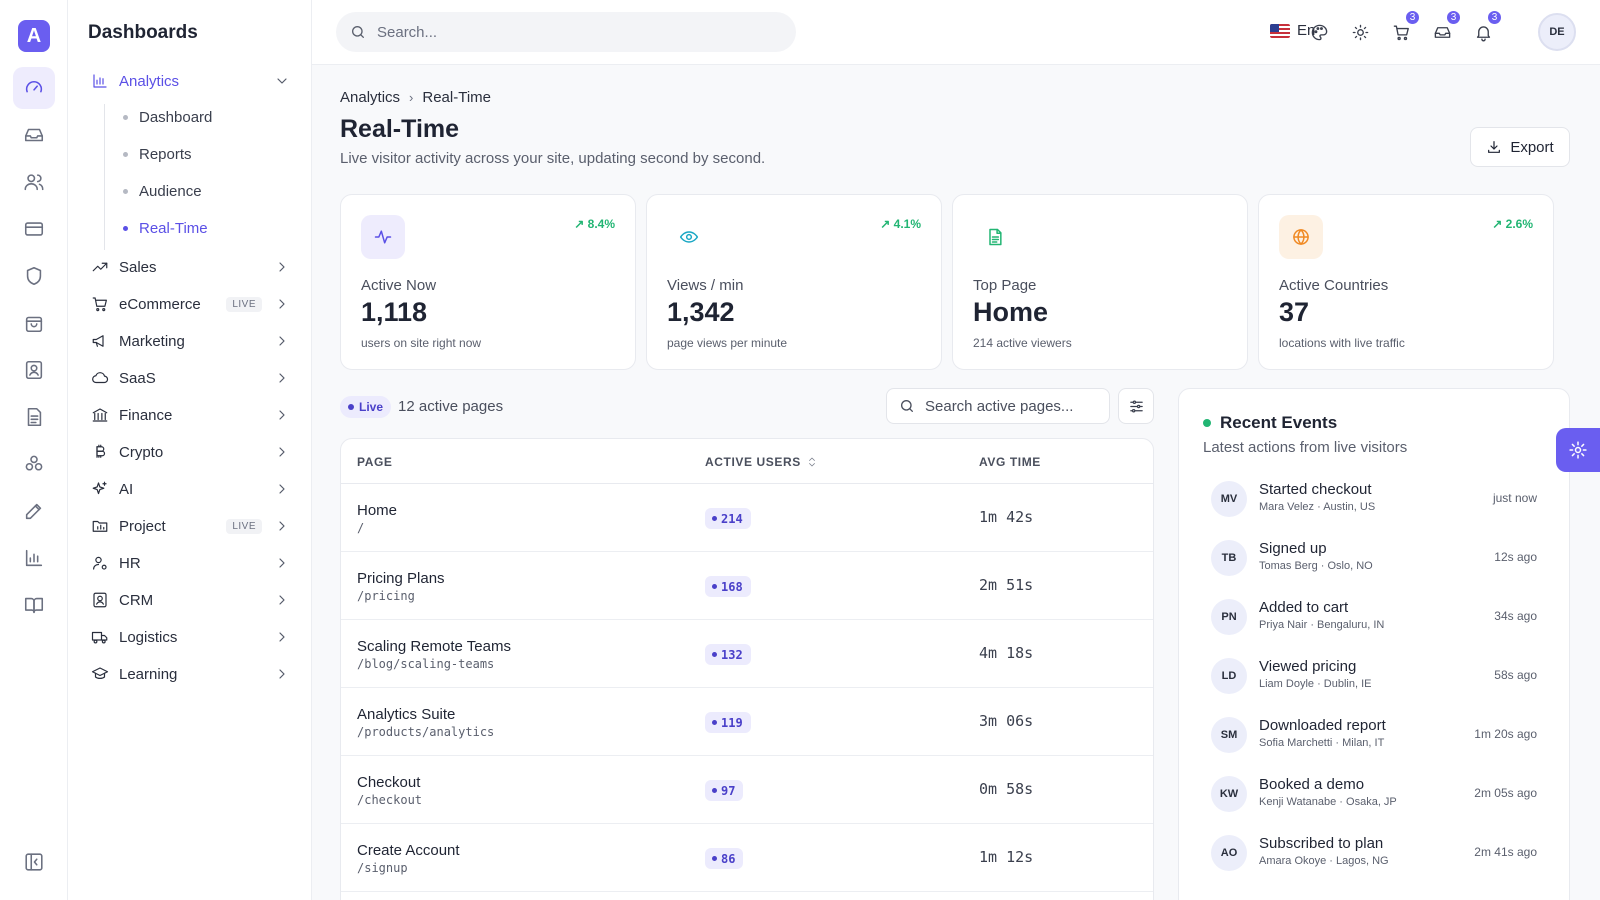 This screenshot has width=1600, height=900. Describe the element at coordinates (34, 229) in the screenshot. I see `rail-billing-button` at that location.